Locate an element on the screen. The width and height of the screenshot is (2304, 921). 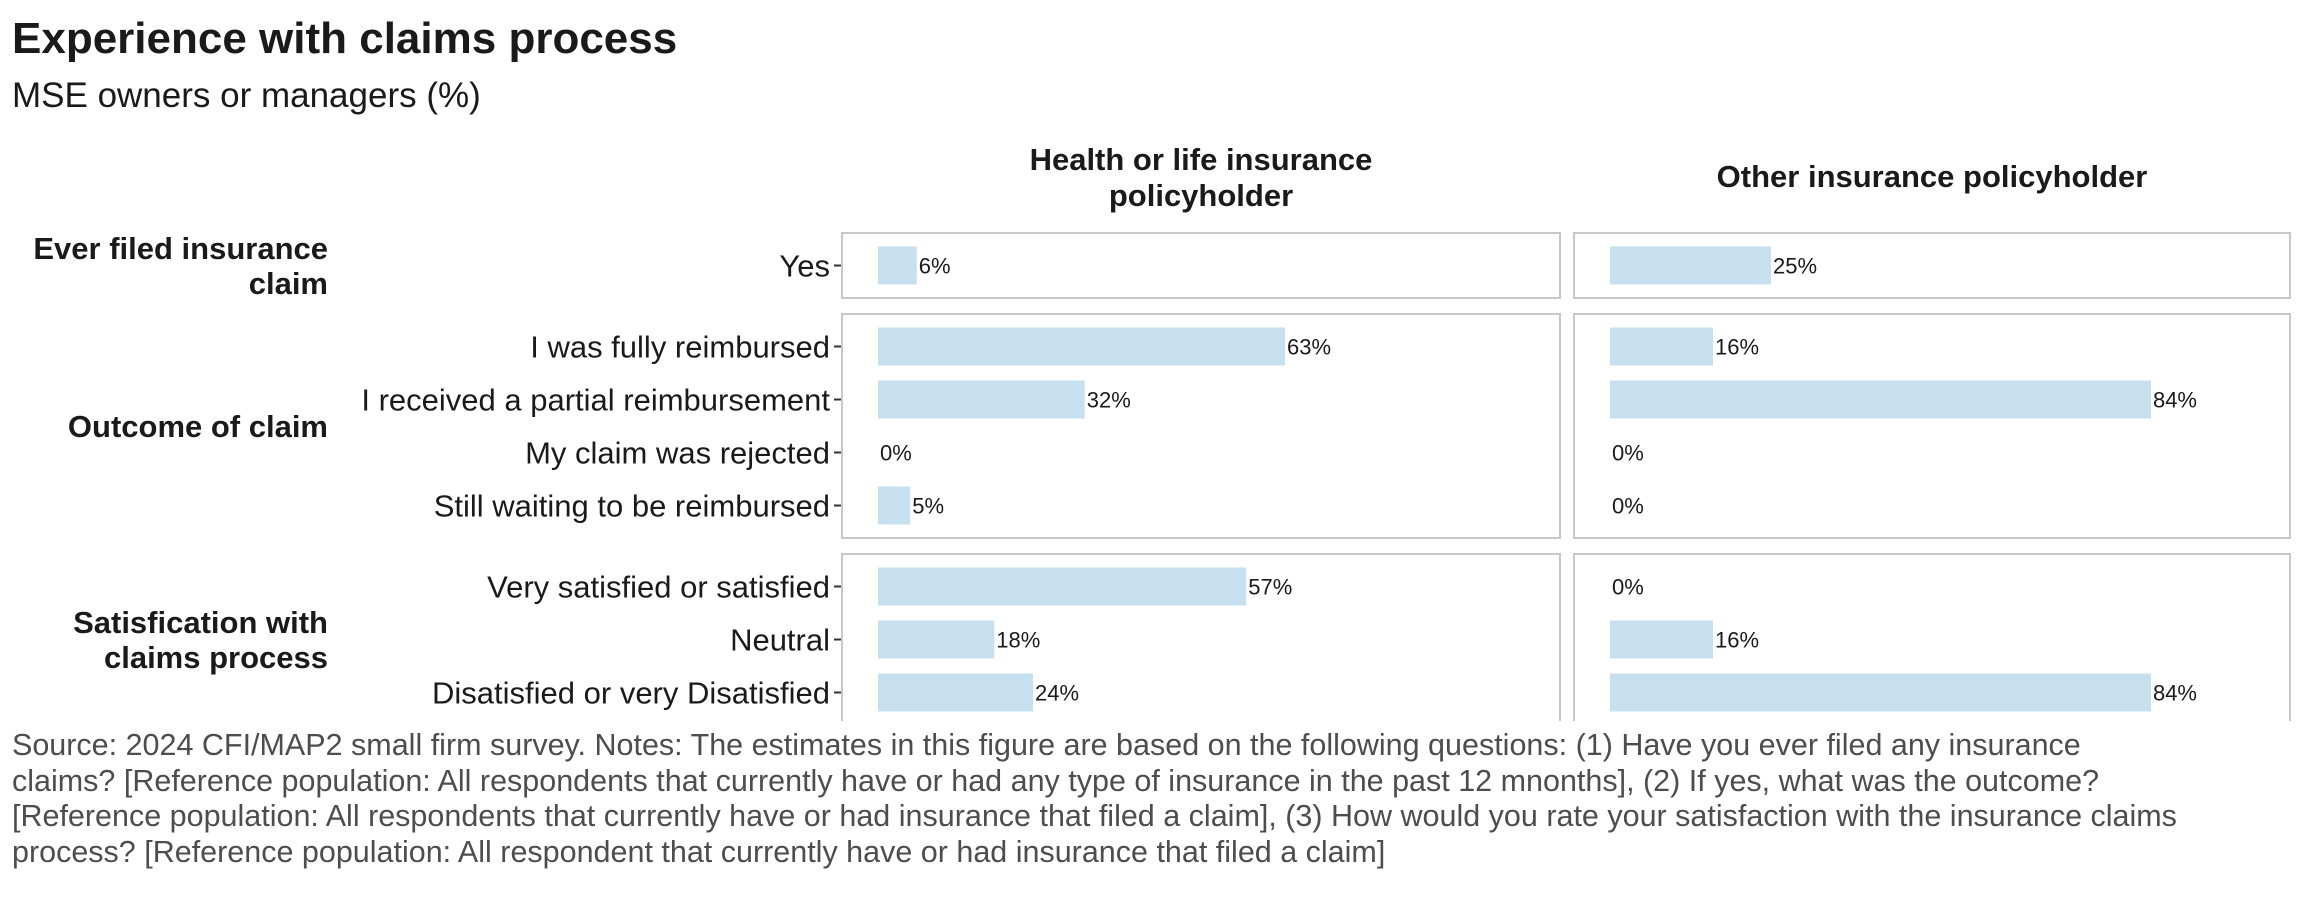
row-strip-label: claims process is located at coordinates (216, 657).